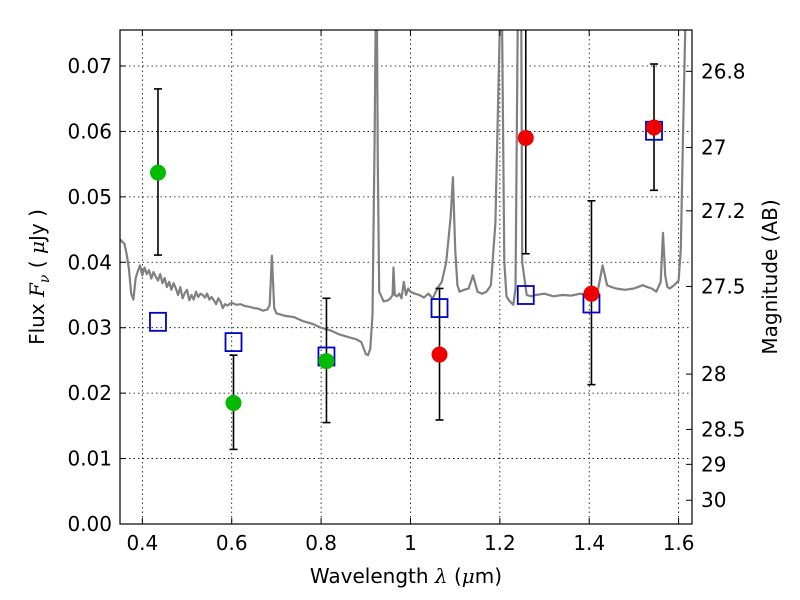 The height and width of the screenshot is (600, 800). I want to click on y2-tick-label: 27, so click(713, 147).